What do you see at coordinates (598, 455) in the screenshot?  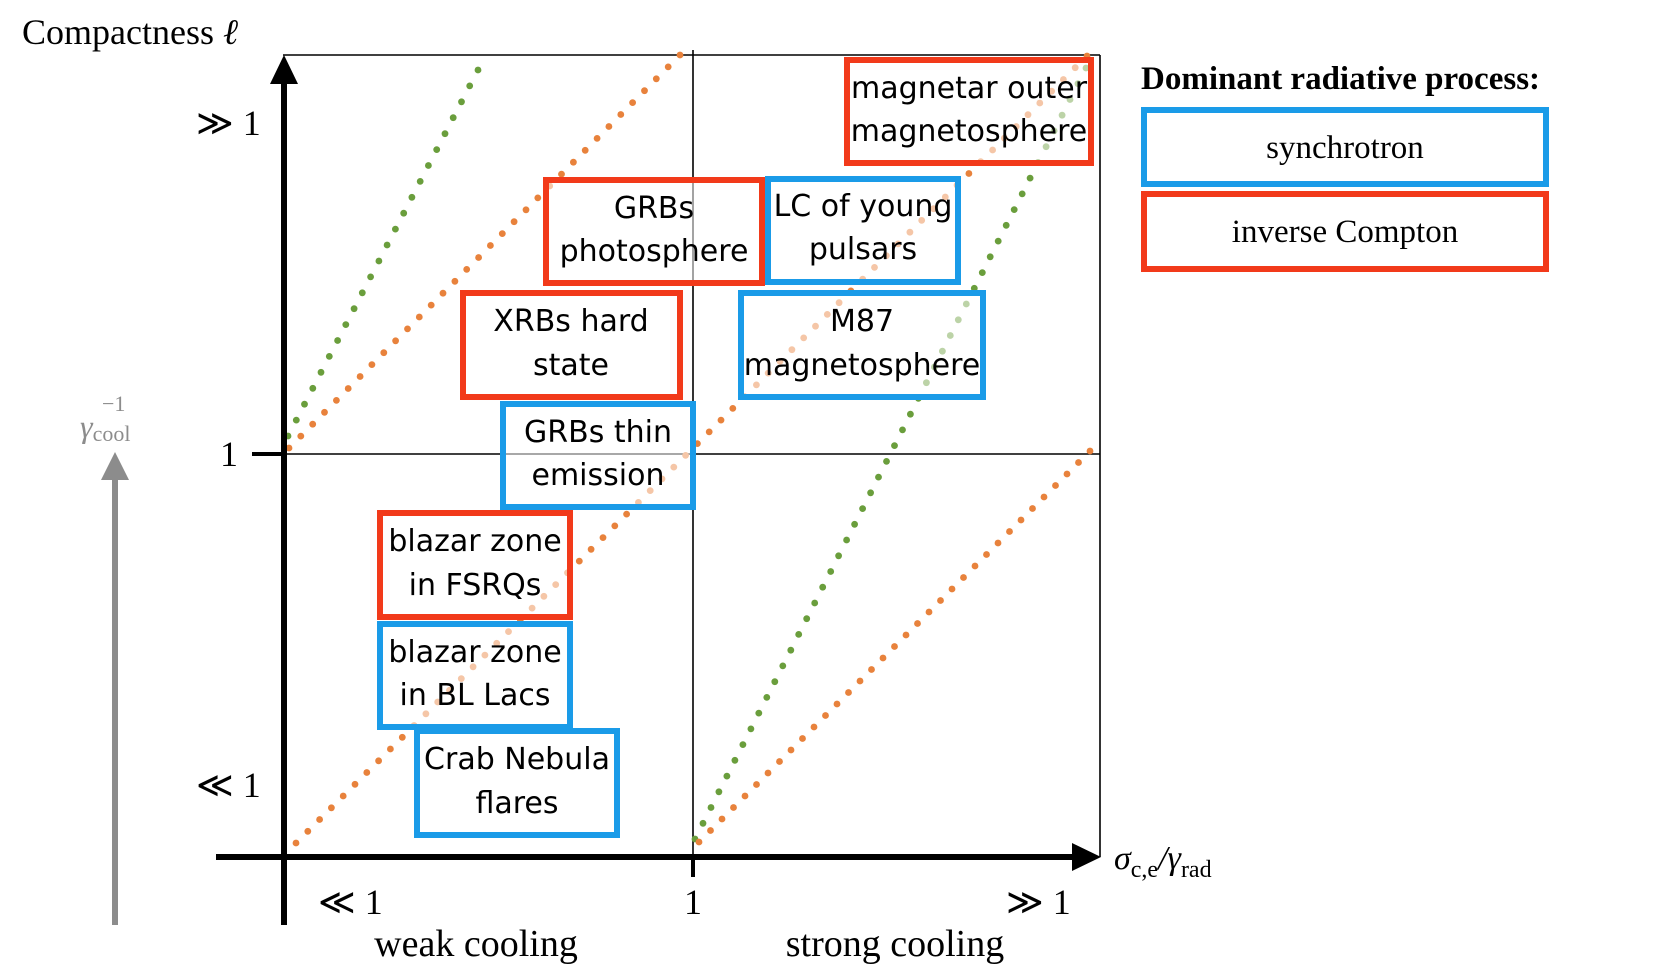 I see `source-box-grbs-thin: GRBs thin emission` at bounding box center [598, 455].